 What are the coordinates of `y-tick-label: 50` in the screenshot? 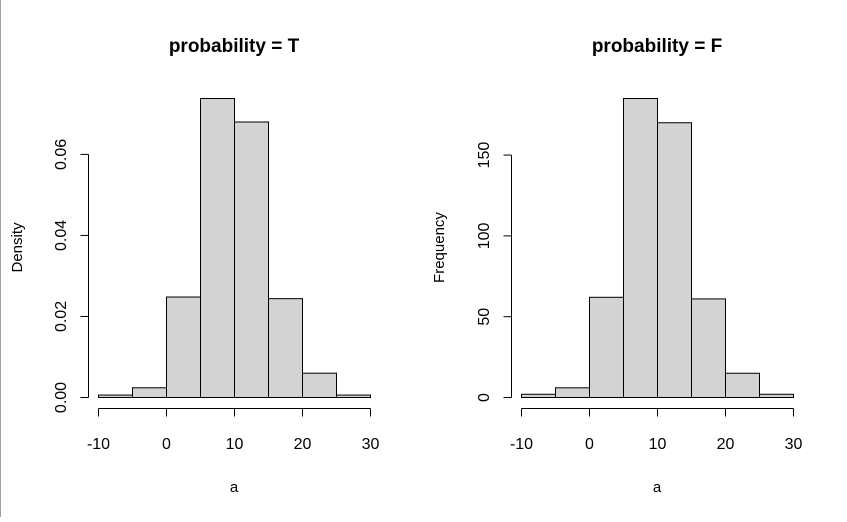 It's located at (484, 317).